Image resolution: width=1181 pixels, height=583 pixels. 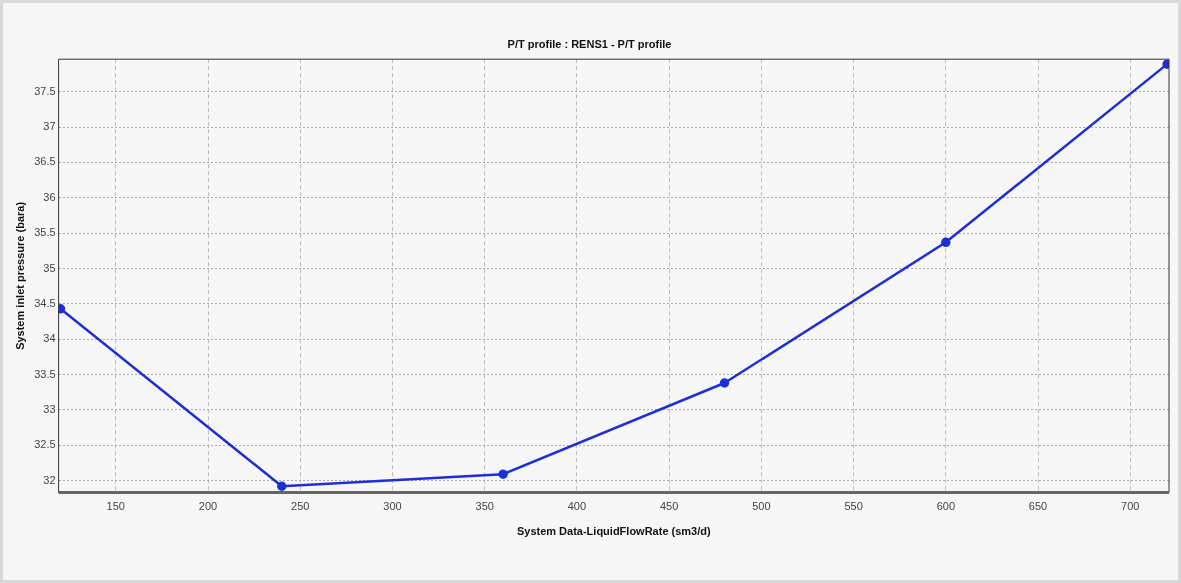 What do you see at coordinates (45, 90) in the screenshot?
I see `y-tick-label: 37.5` at bounding box center [45, 90].